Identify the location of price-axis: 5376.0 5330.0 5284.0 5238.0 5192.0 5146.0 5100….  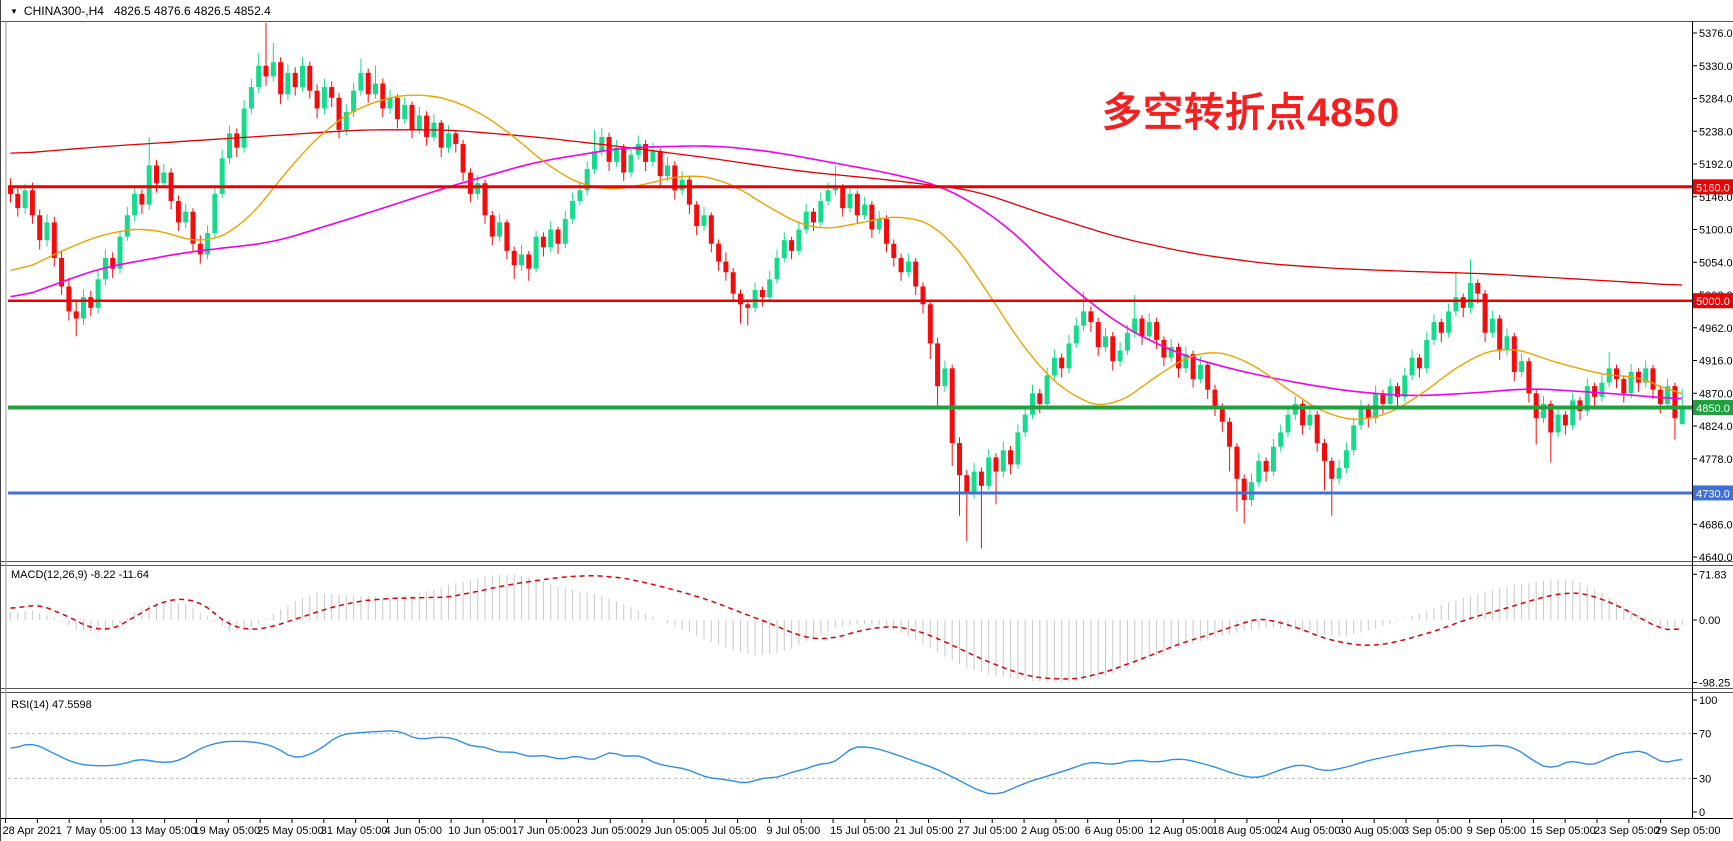
(1712, 423).